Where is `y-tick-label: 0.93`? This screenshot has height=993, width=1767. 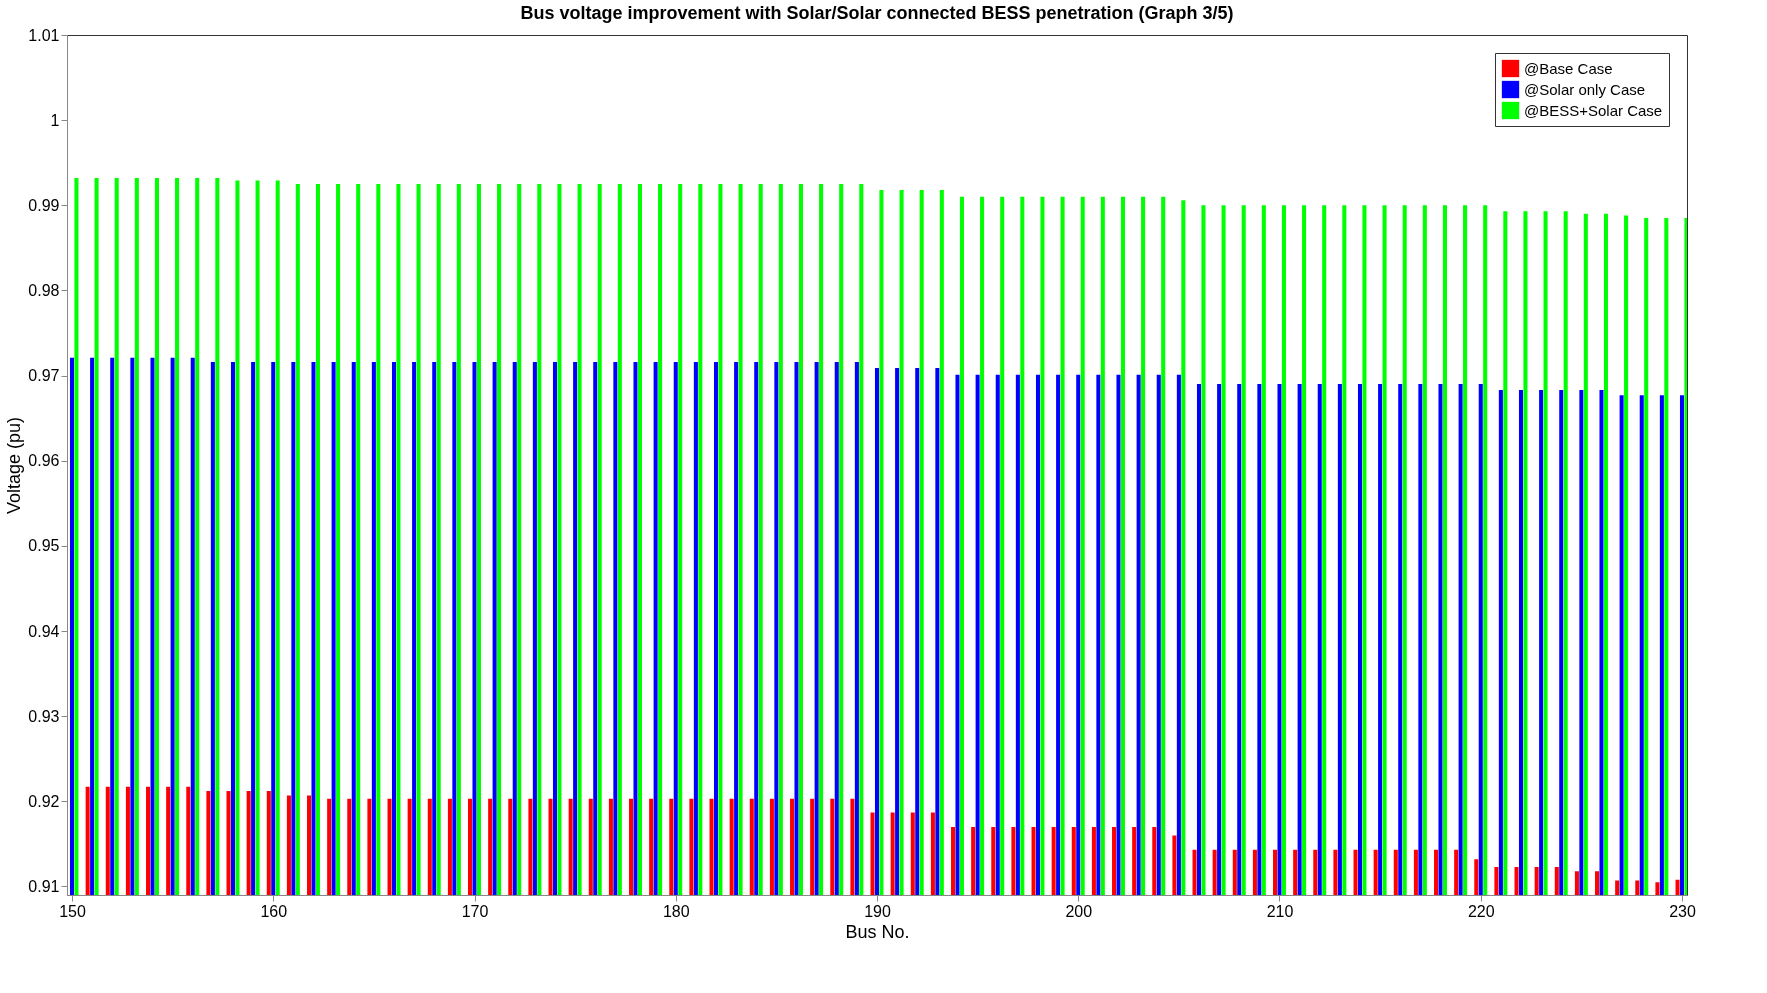 y-tick-label: 0.93 is located at coordinates (44, 716).